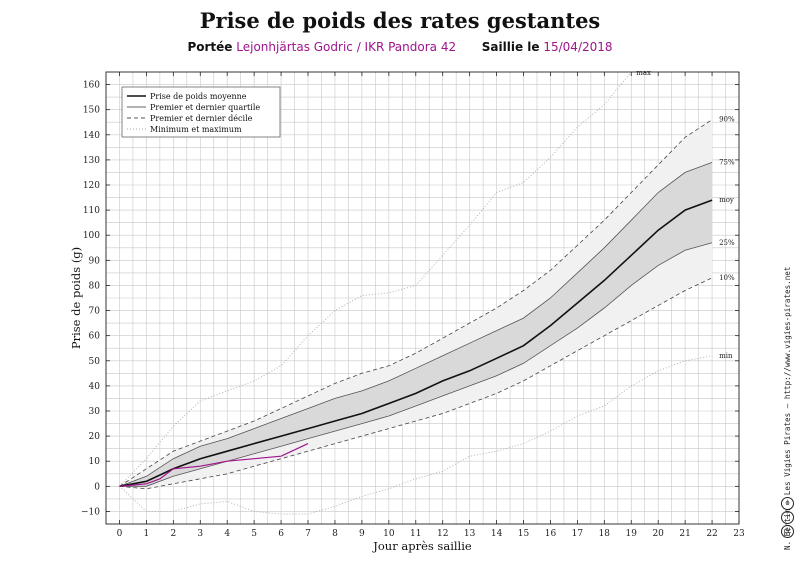 The width and height of the screenshot is (800, 566). What do you see at coordinates (362, 534) in the screenshot?
I see `x-tick-label: 9` at bounding box center [362, 534].